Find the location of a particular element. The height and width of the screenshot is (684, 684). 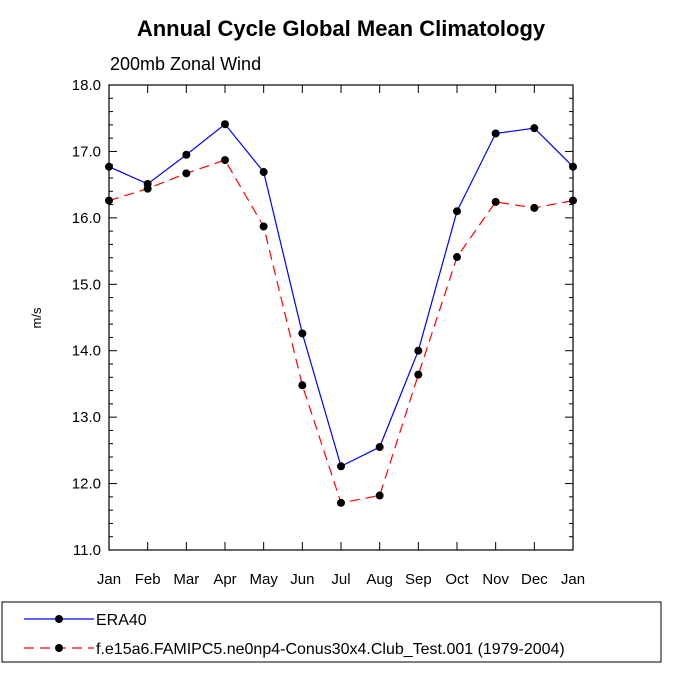

x-tick-label-aug: Aug is located at coordinates (379, 579).